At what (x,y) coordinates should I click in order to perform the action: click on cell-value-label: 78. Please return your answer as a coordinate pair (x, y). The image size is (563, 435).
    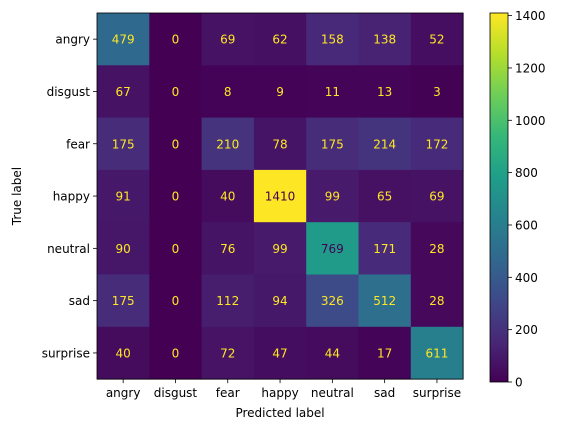
    Looking at the image, I should click on (279, 144).